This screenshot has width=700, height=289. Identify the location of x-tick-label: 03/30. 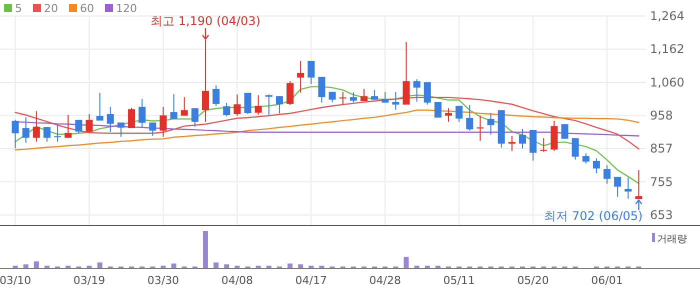
(163, 280).